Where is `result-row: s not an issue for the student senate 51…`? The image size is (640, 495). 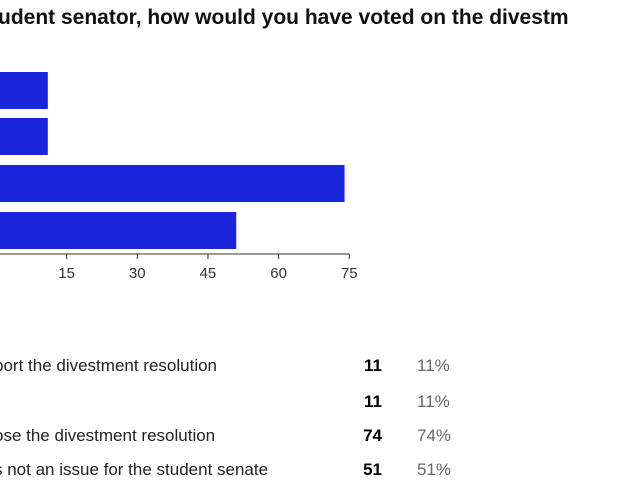 result-row: s not an issue for the student senate 51… is located at coordinates (320, 470).